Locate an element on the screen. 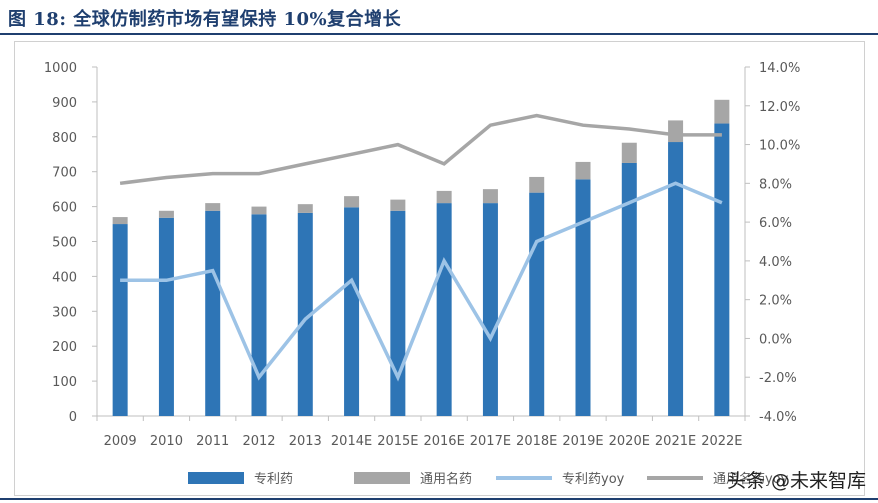 Image resolution: width=878 pixels, height=503 pixels. right-tick-label: -2.0% is located at coordinates (778, 378).